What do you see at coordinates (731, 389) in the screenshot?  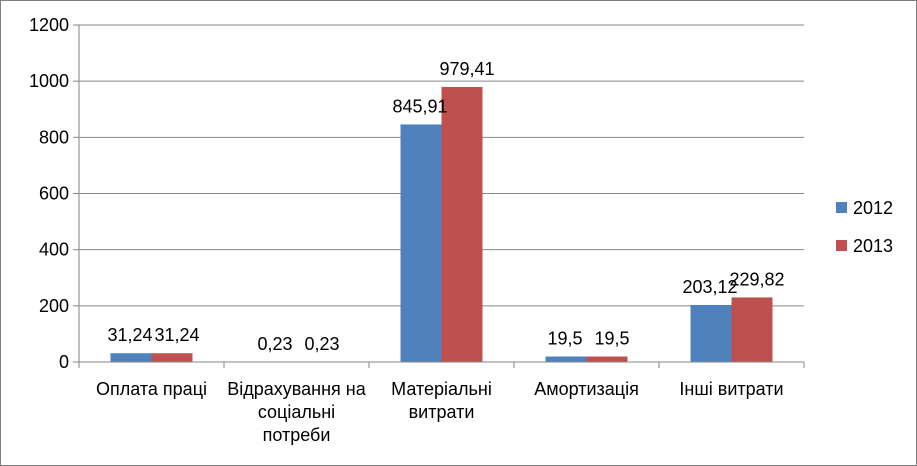 I see `x-category-label: Інші витрати` at bounding box center [731, 389].